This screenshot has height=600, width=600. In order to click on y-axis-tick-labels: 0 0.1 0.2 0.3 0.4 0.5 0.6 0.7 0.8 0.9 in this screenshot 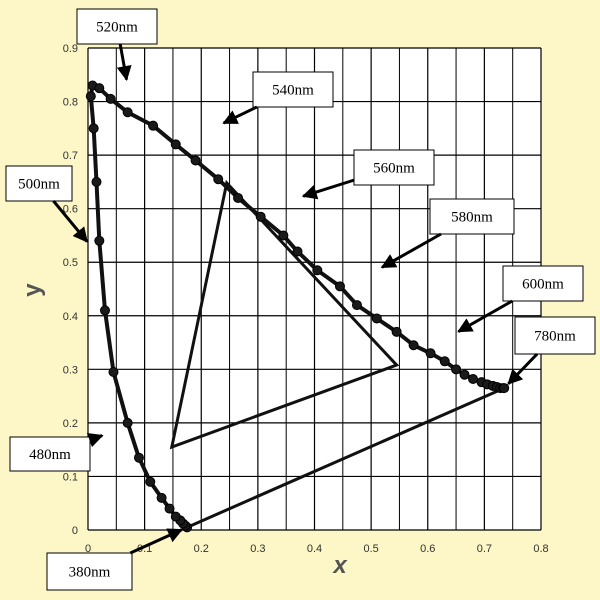, I will do `click(70, 290)`.